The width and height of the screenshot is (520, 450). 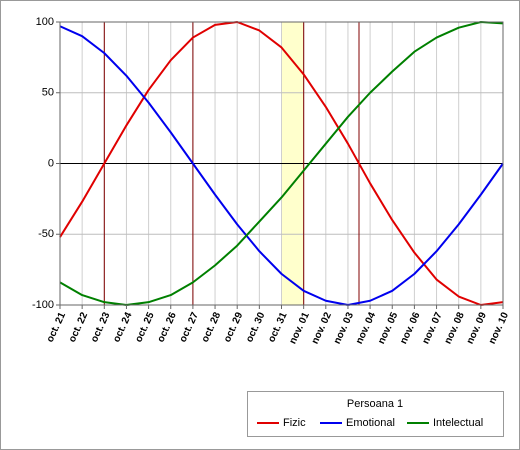 What do you see at coordinates (375, 404) in the screenshot?
I see `legend-title: Persoana 1` at bounding box center [375, 404].